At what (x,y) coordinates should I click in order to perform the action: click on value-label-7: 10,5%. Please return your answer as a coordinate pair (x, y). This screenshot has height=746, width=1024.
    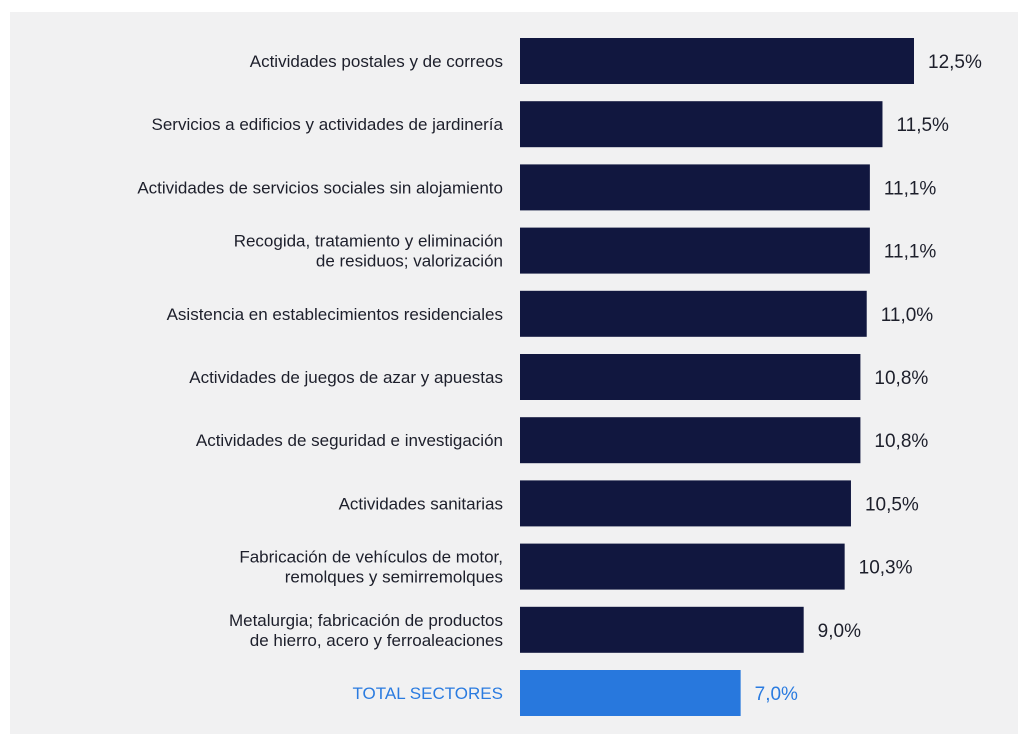
    Looking at the image, I should click on (892, 504).